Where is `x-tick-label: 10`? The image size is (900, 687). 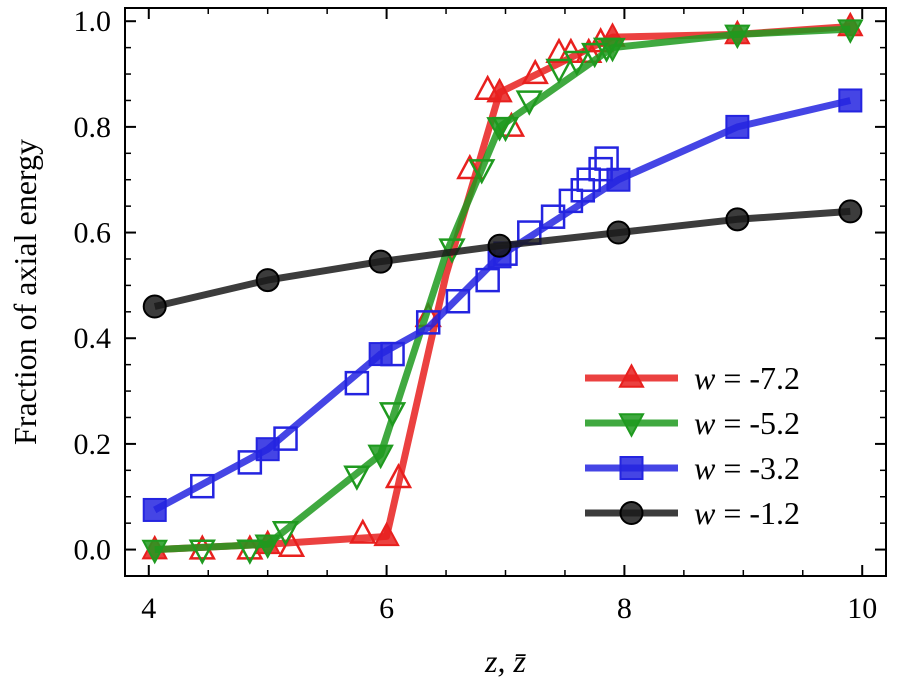 x-tick-label: 10 is located at coordinates (862, 608).